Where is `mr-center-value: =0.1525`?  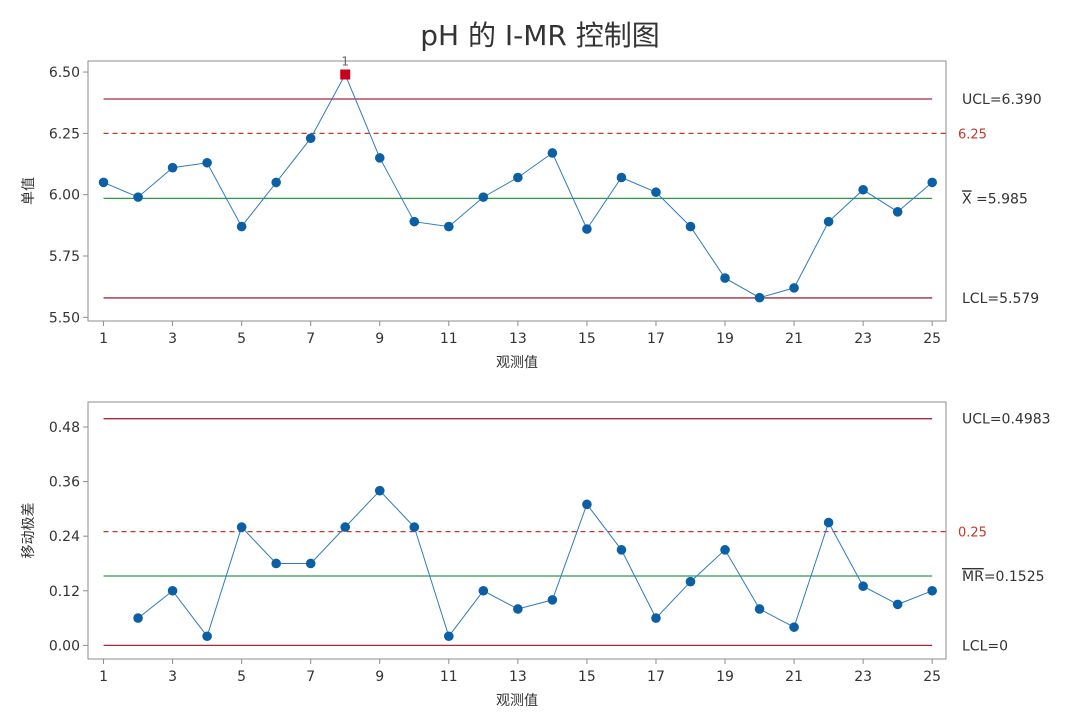
mr-center-value: =0.1525 is located at coordinates (1014, 577).